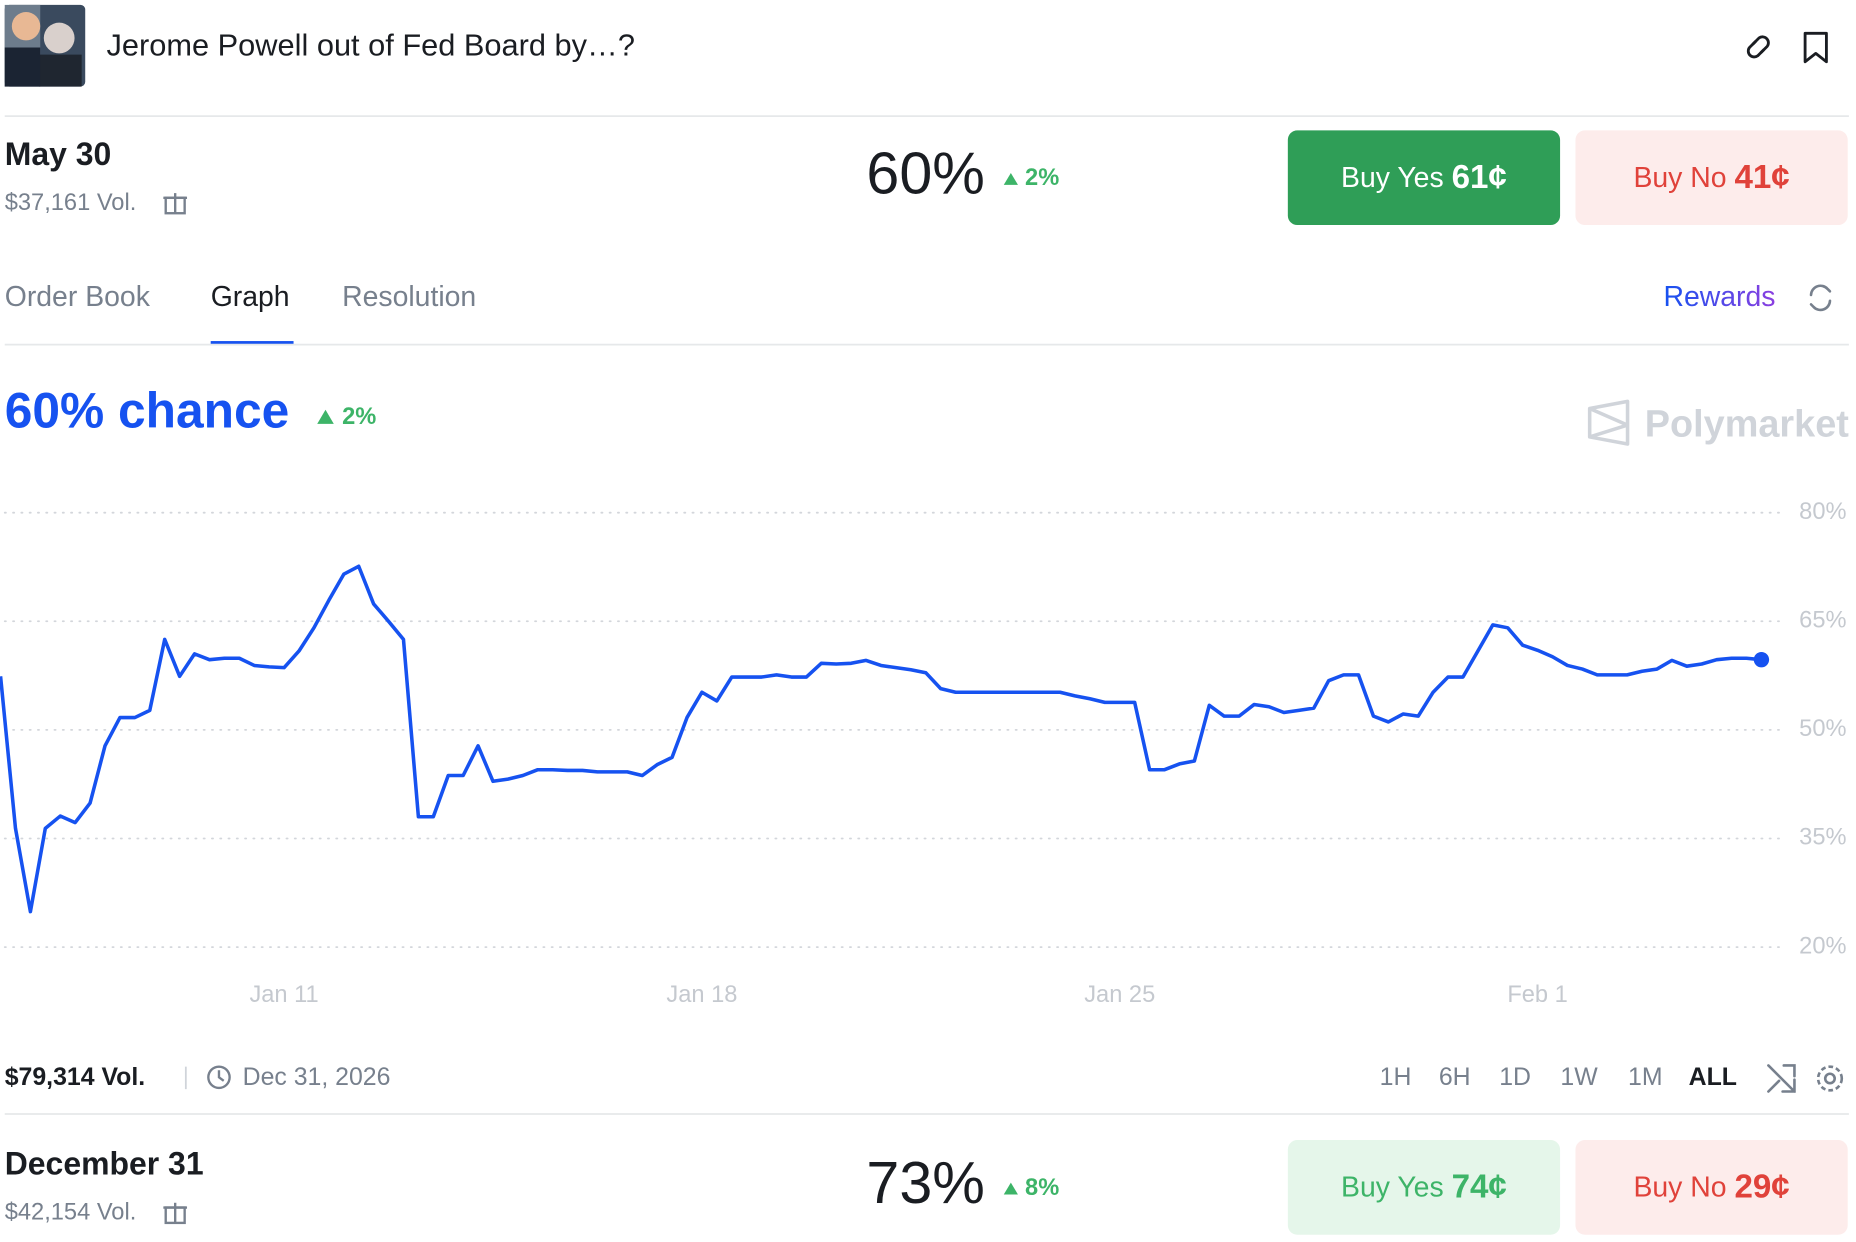  I want to click on buy-yes-button: Buy Yes 74¢, so click(1424, 1187).